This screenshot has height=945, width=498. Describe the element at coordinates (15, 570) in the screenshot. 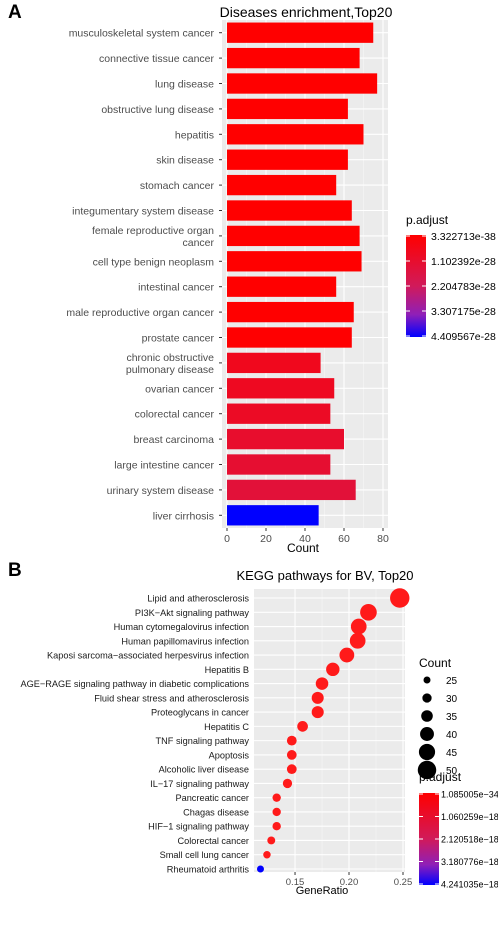

I see `panel-letter-b: B` at that location.